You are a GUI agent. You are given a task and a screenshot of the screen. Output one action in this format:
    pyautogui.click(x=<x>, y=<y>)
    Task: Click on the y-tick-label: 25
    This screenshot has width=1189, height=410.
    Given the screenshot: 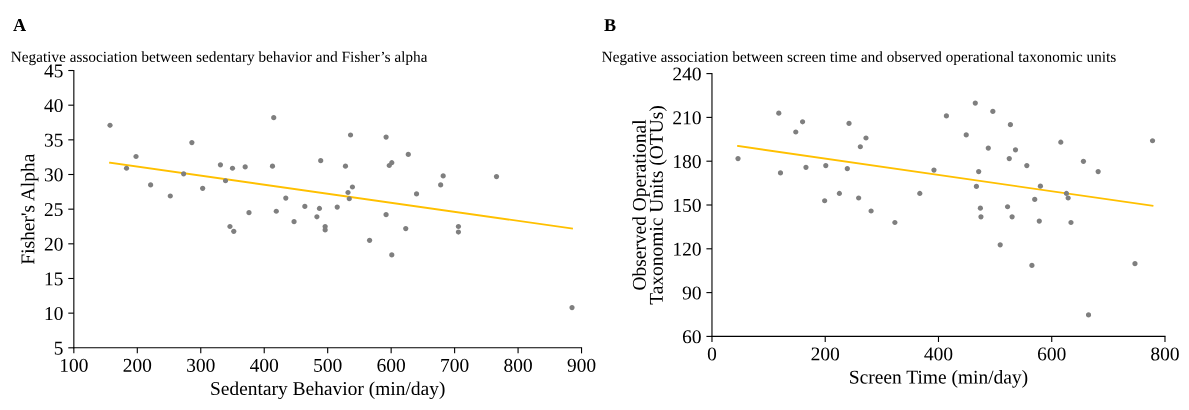 What is the action you would take?
    pyautogui.click(x=53, y=210)
    